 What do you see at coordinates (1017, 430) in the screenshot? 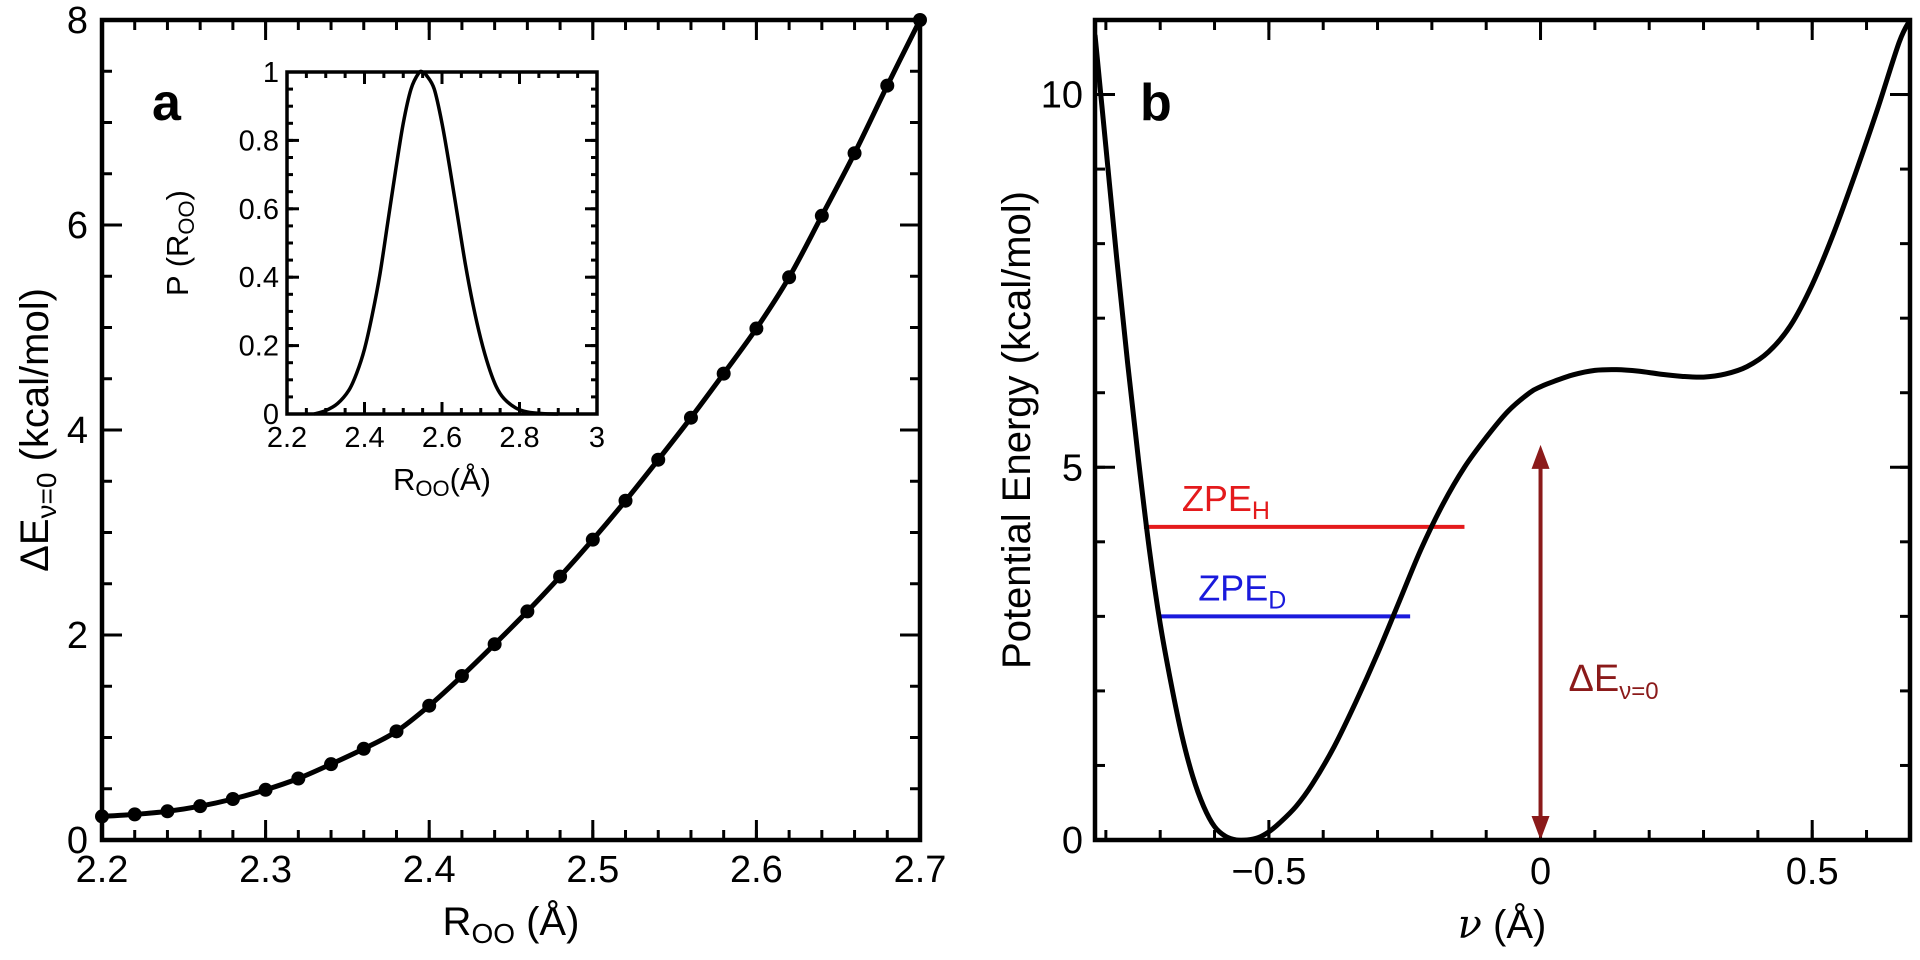
I see `panel-b-y-axis-label: Potential Energy (kcal/mol)` at bounding box center [1017, 430].